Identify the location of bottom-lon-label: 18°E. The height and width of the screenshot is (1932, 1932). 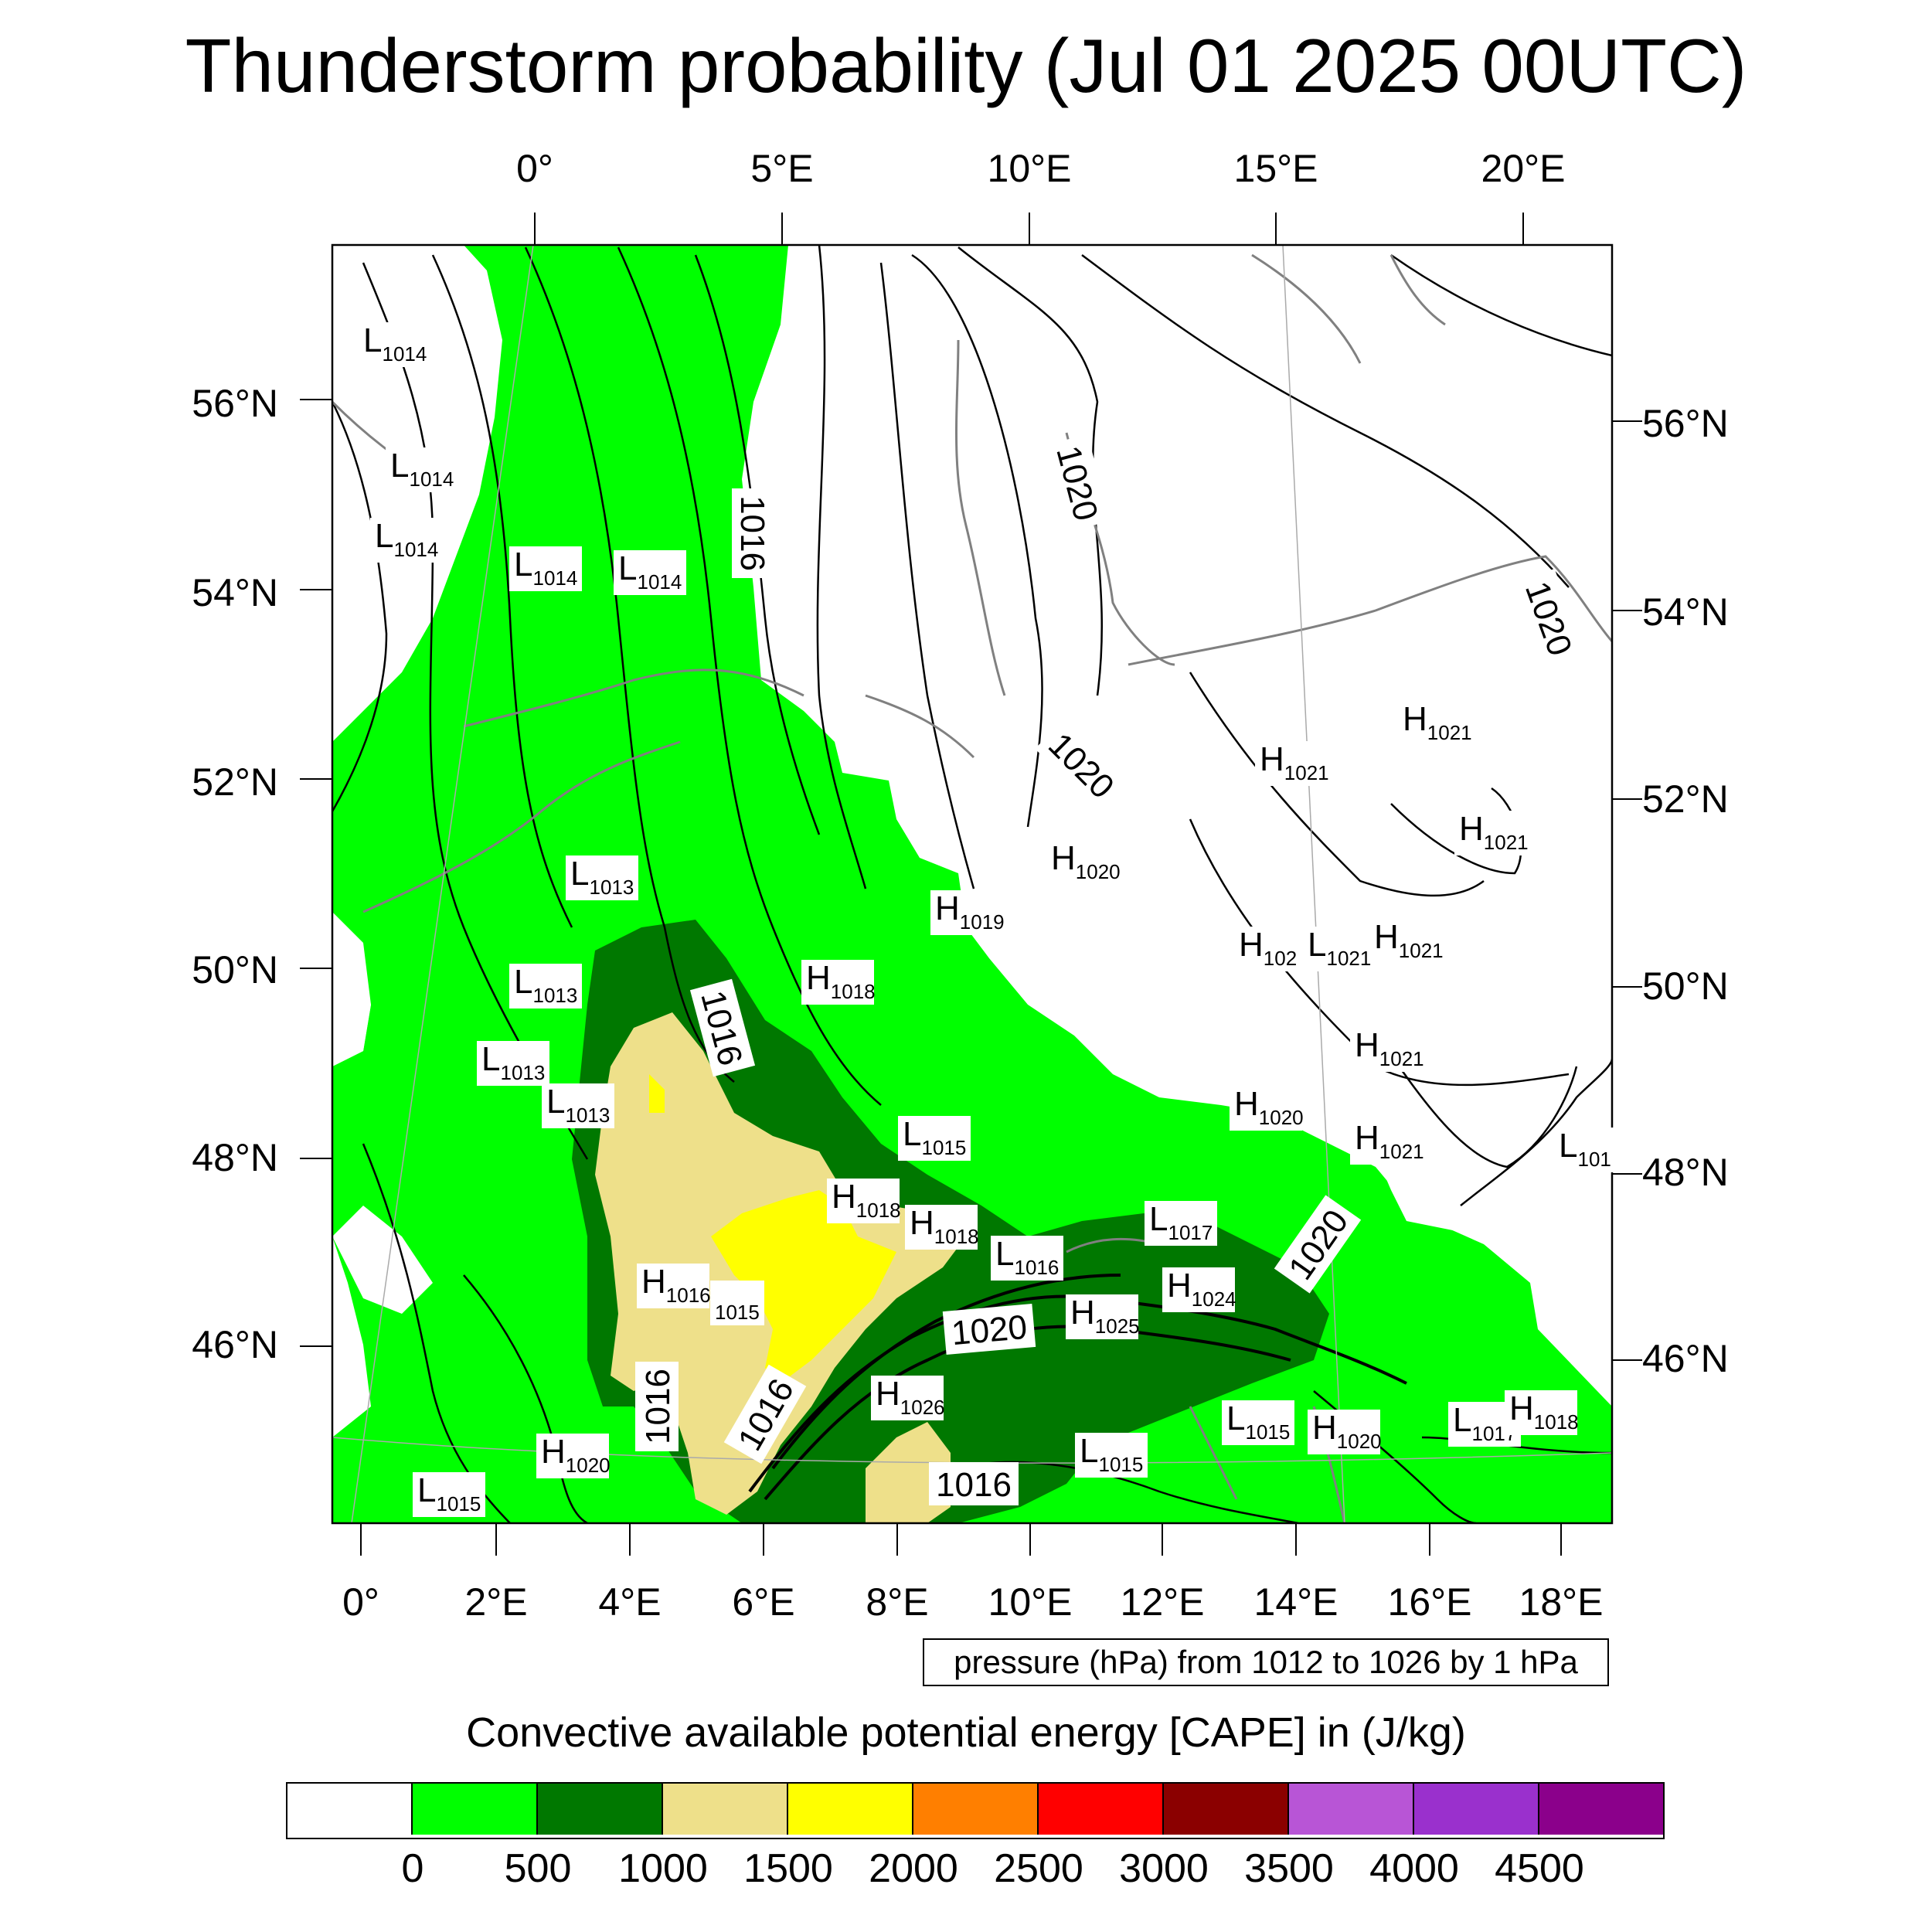
(1561, 1602).